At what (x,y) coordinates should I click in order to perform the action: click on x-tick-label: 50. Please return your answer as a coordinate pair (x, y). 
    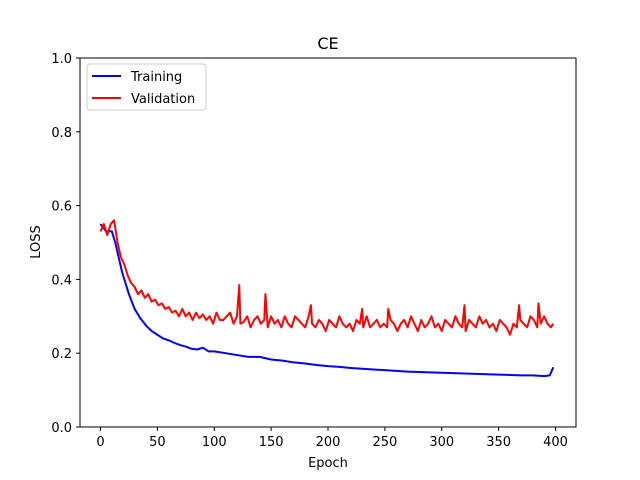
    Looking at the image, I should click on (157, 442).